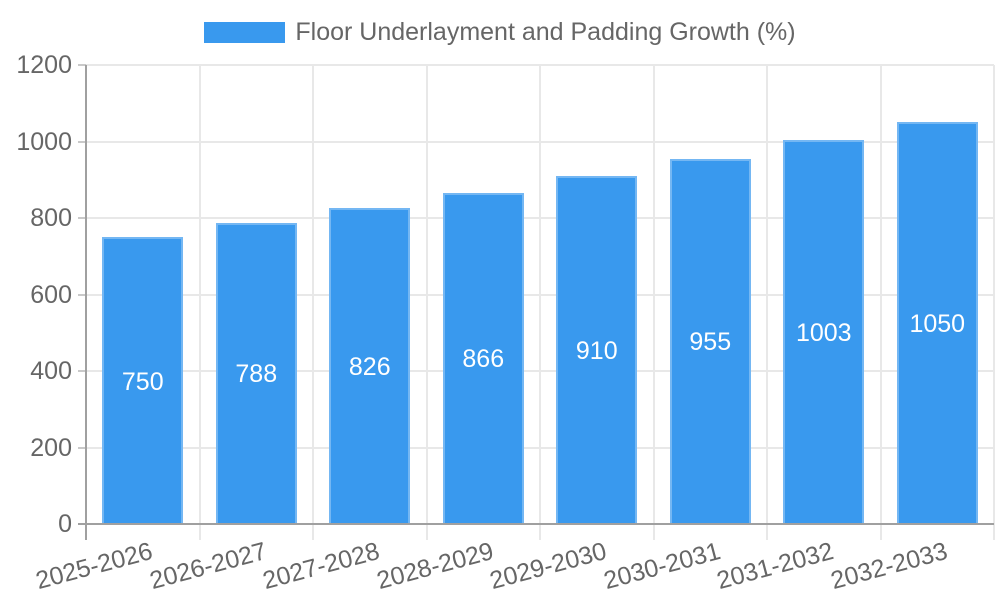 The height and width of the screenshot is (600, 1000). What do you see at coordinates (245, 32) in the screenshot?
I see `legend-swatch` at bounding box center [245, 32].